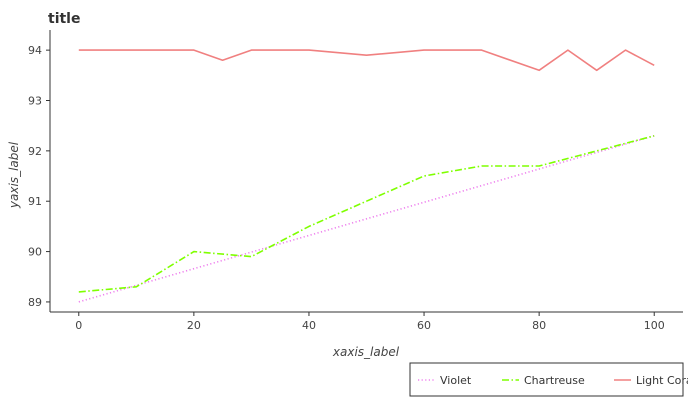 The width and height of the screenshot is (688, 400). I want to click on y-tick-label: 90, so click(35, 252).